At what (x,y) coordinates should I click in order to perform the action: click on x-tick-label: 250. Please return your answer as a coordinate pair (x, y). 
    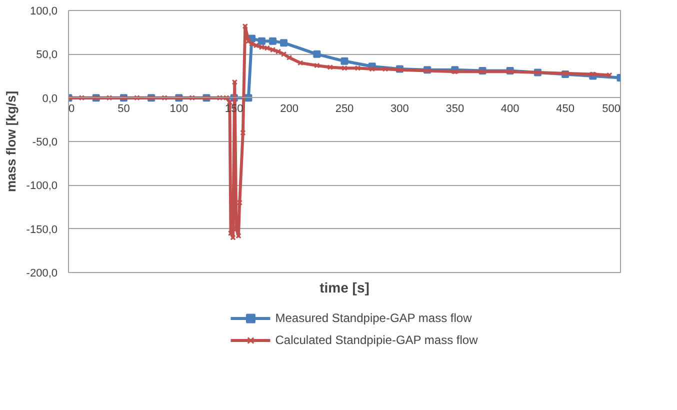
    Looking at the image, I should click on (344, 108).